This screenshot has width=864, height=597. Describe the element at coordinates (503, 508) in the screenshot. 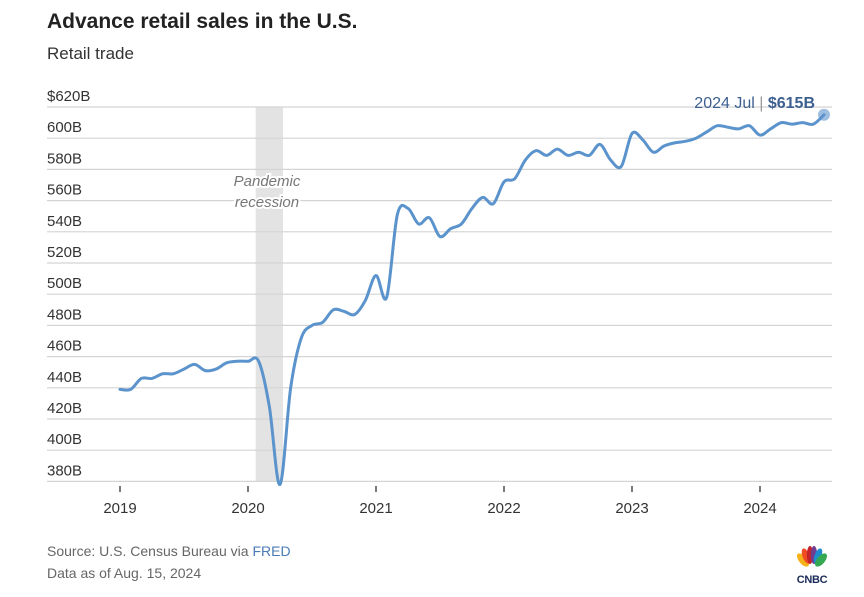

I see `x-tick-label: 2022` at that location.